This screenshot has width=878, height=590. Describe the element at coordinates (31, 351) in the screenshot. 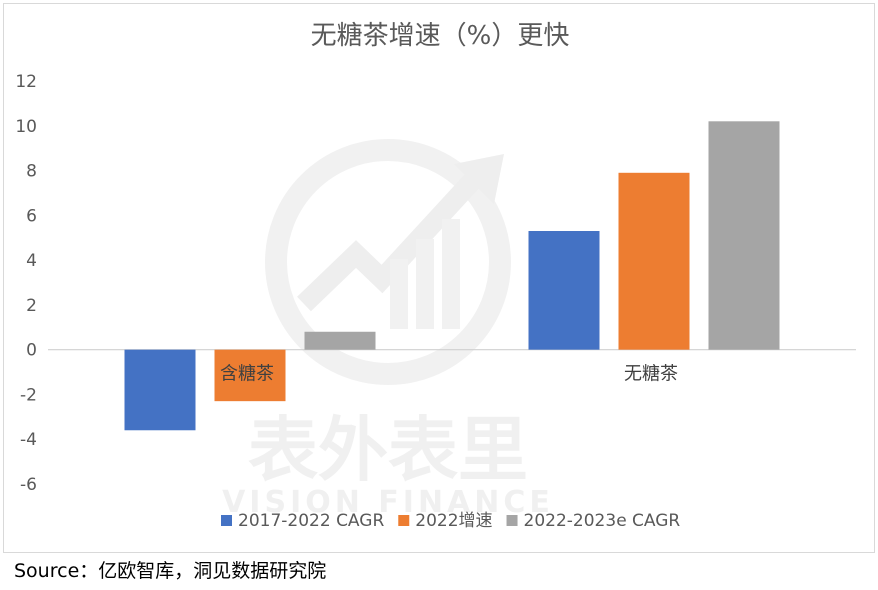

I see `y-tick-label: 0` at that location.